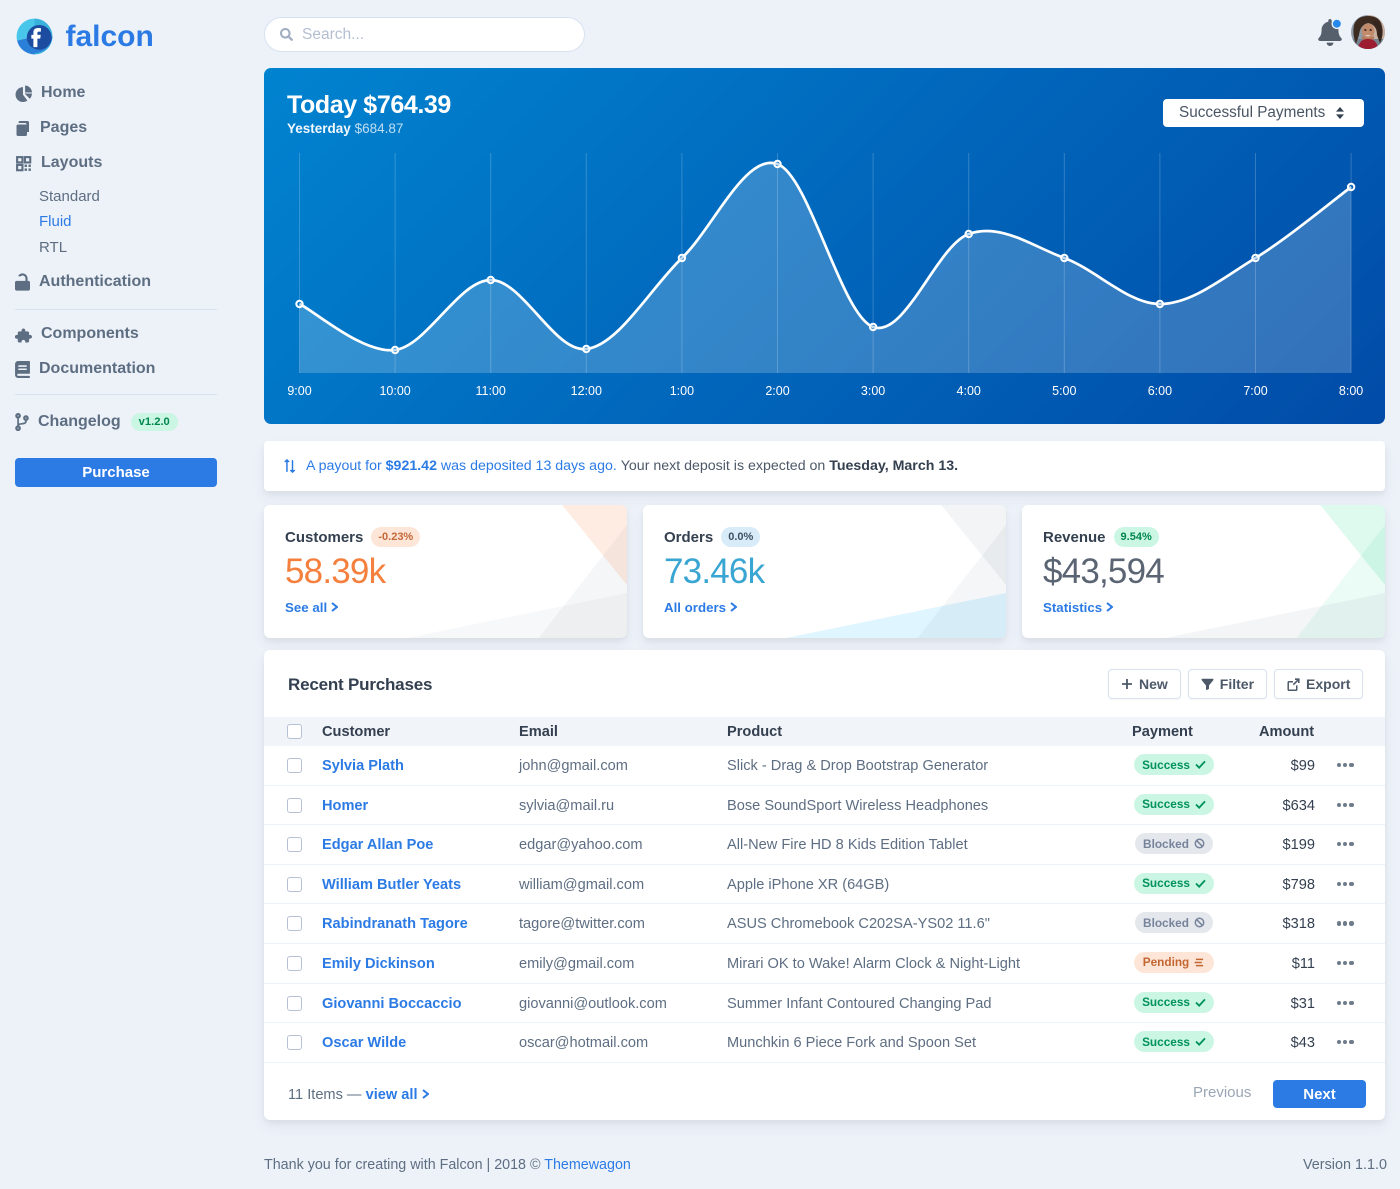 The image size is (1400, 1189). I want to click on svg-text: 2:00, so click(777, 391).